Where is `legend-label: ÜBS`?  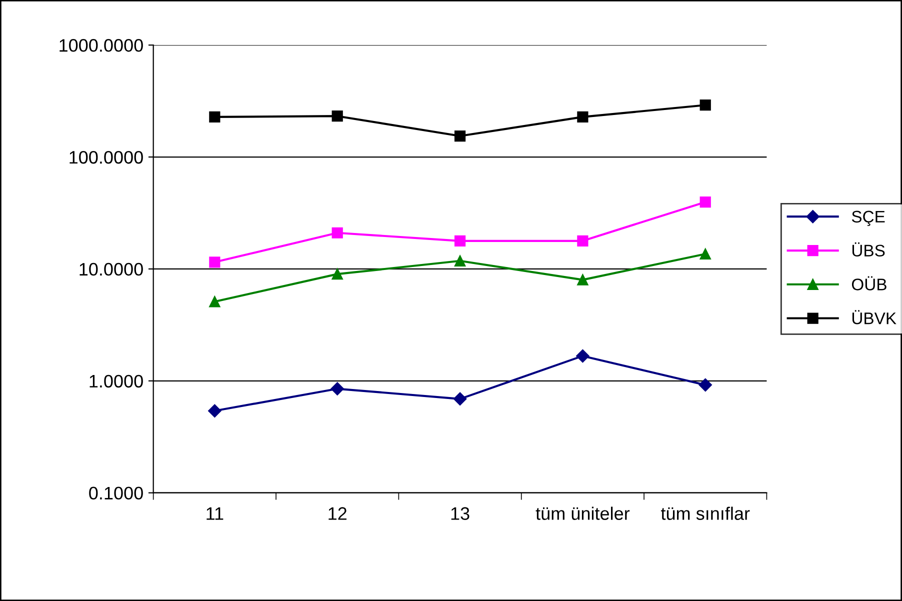 legend-label: ÜBS is located at coordinates (868, 249).